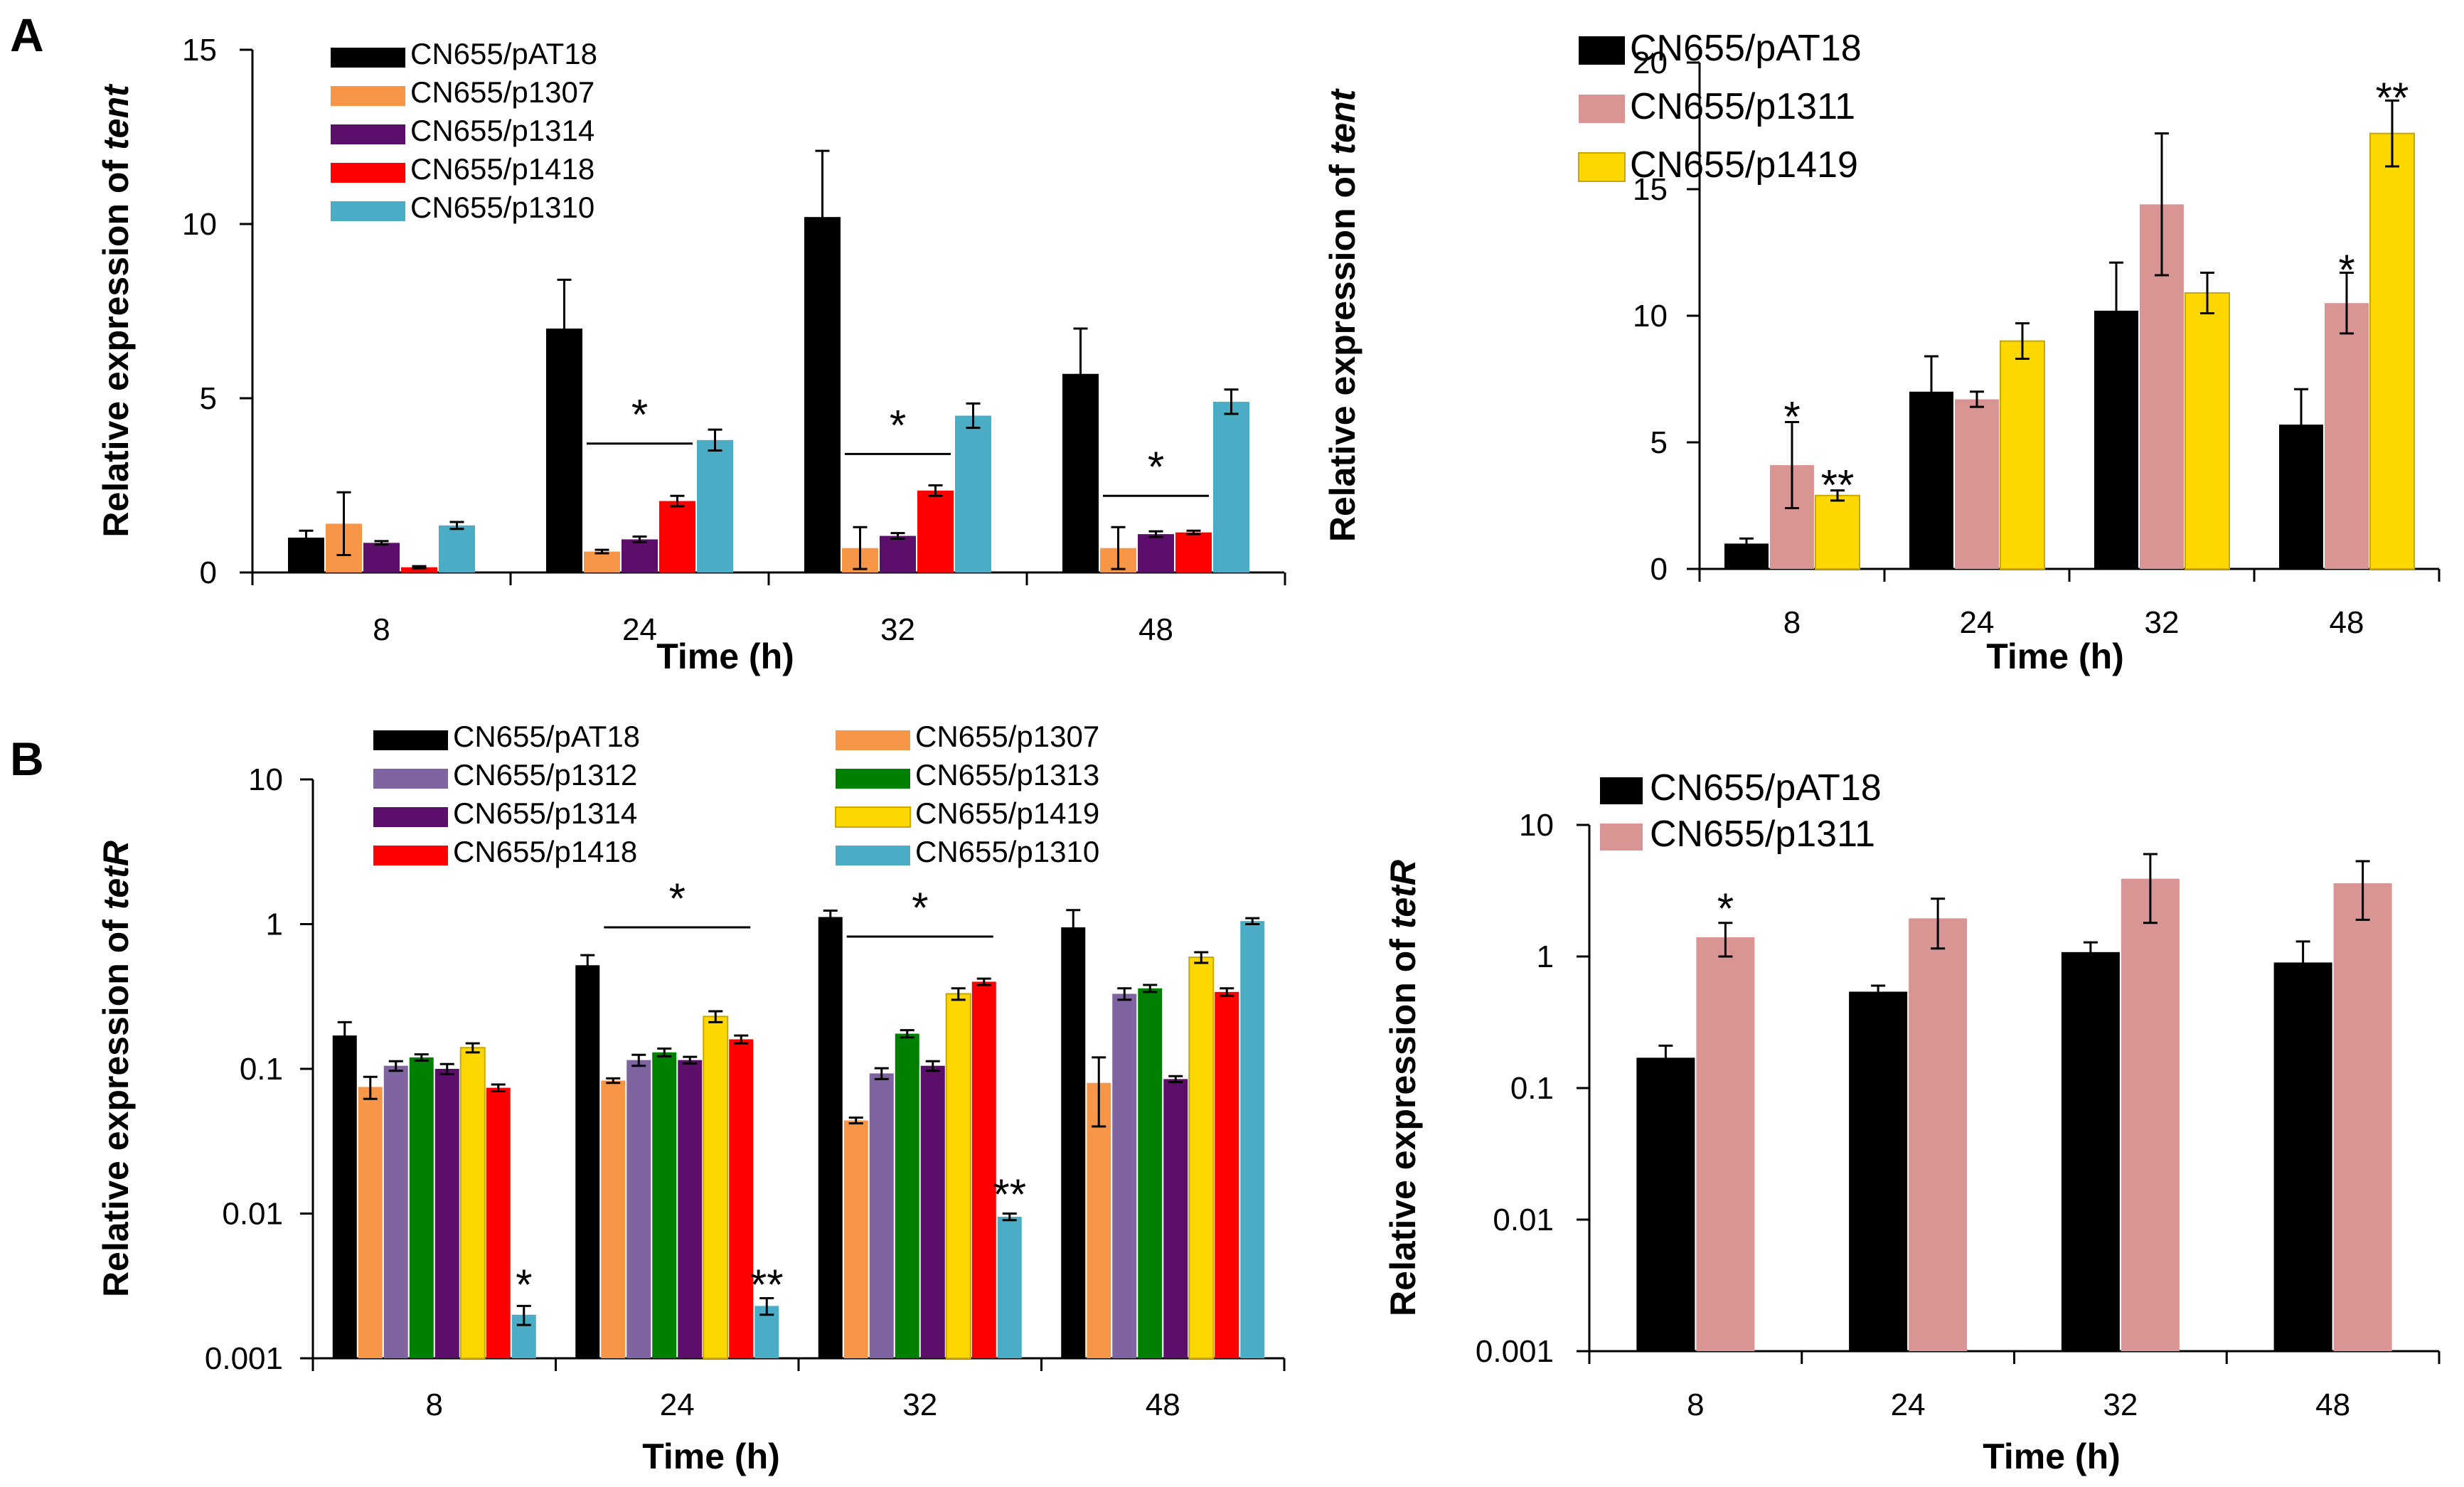 This screenshot has height=1487, width=2464. What do you see at coordinates (1007, 813) in the screenshot?
I see `legend-label: CN655/p1419` at bounding box center [1007, 813].